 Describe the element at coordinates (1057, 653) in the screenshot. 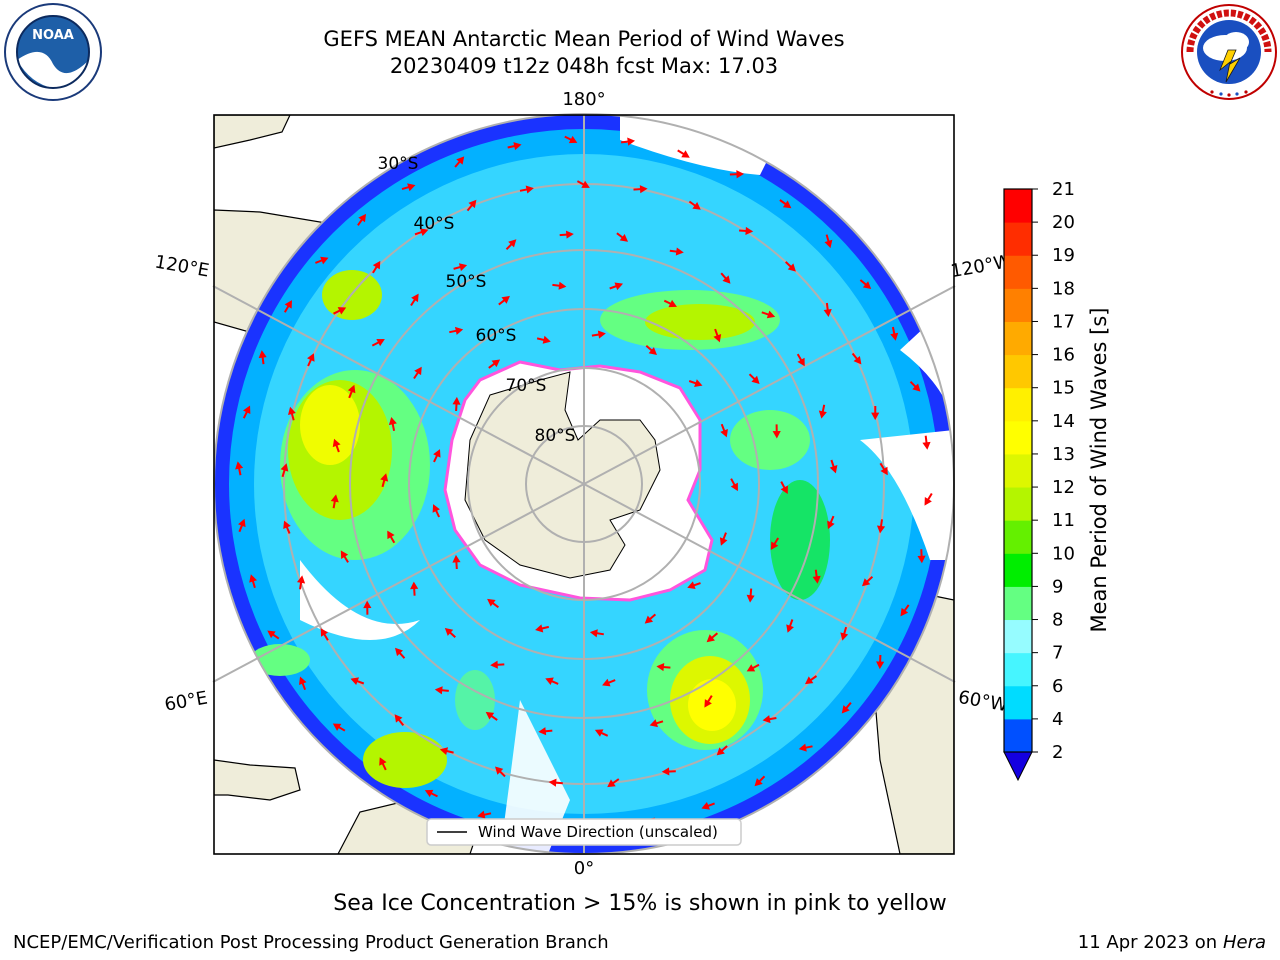

I see `colorbar-tick-label: 7` at that location.